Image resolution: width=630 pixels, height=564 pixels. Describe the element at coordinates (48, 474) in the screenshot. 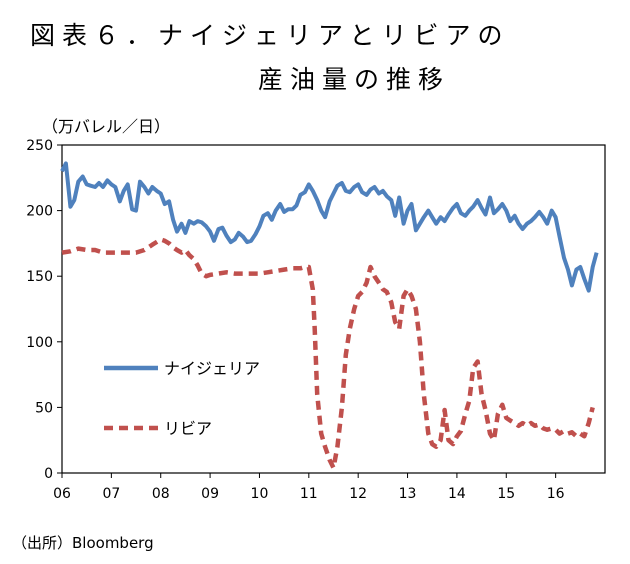

I see `y-tick-label: 0` at that location.